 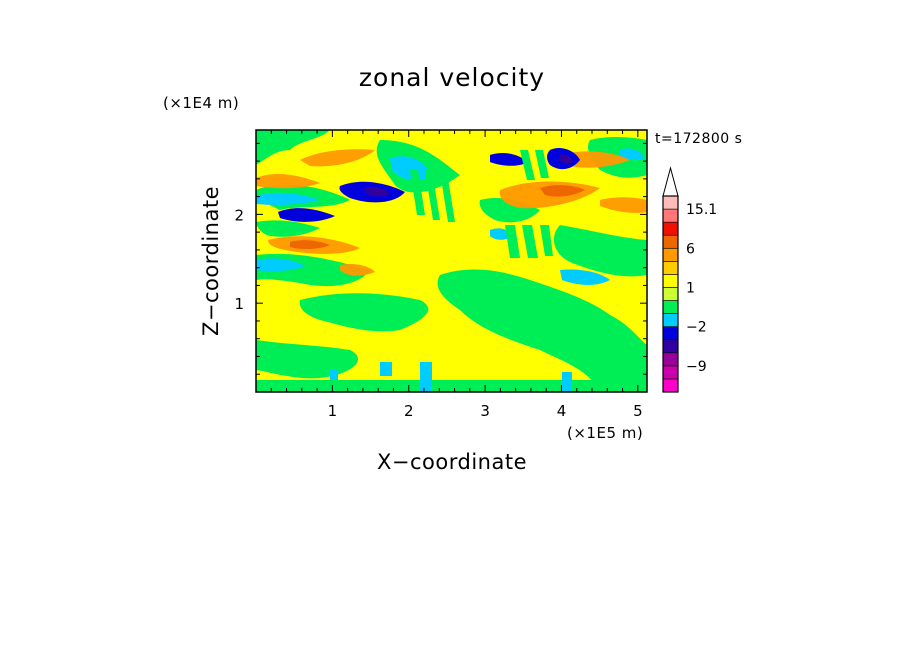 I want to click on colorbar-tick-label: 1, so click(x=690, y=288).